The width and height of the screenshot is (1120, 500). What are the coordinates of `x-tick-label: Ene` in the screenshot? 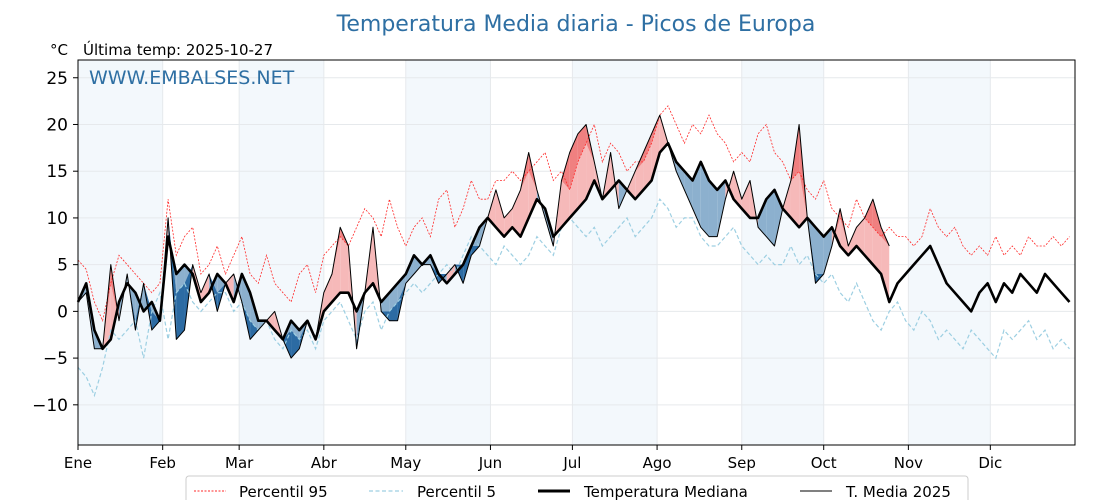 It's located at (78, 463).